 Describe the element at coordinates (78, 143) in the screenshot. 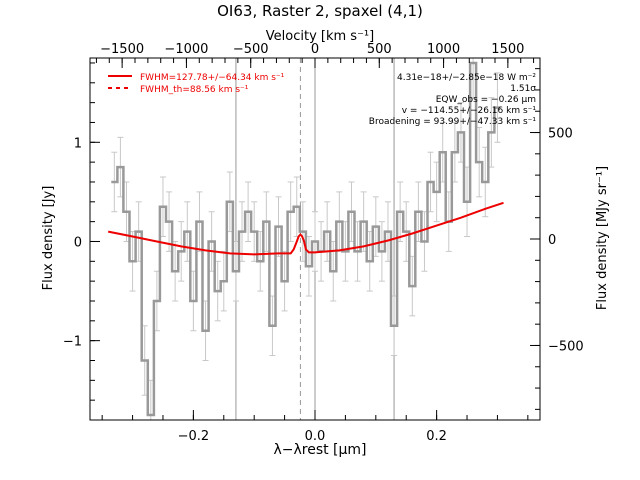

I see `y-tick-label: 1` at that location.